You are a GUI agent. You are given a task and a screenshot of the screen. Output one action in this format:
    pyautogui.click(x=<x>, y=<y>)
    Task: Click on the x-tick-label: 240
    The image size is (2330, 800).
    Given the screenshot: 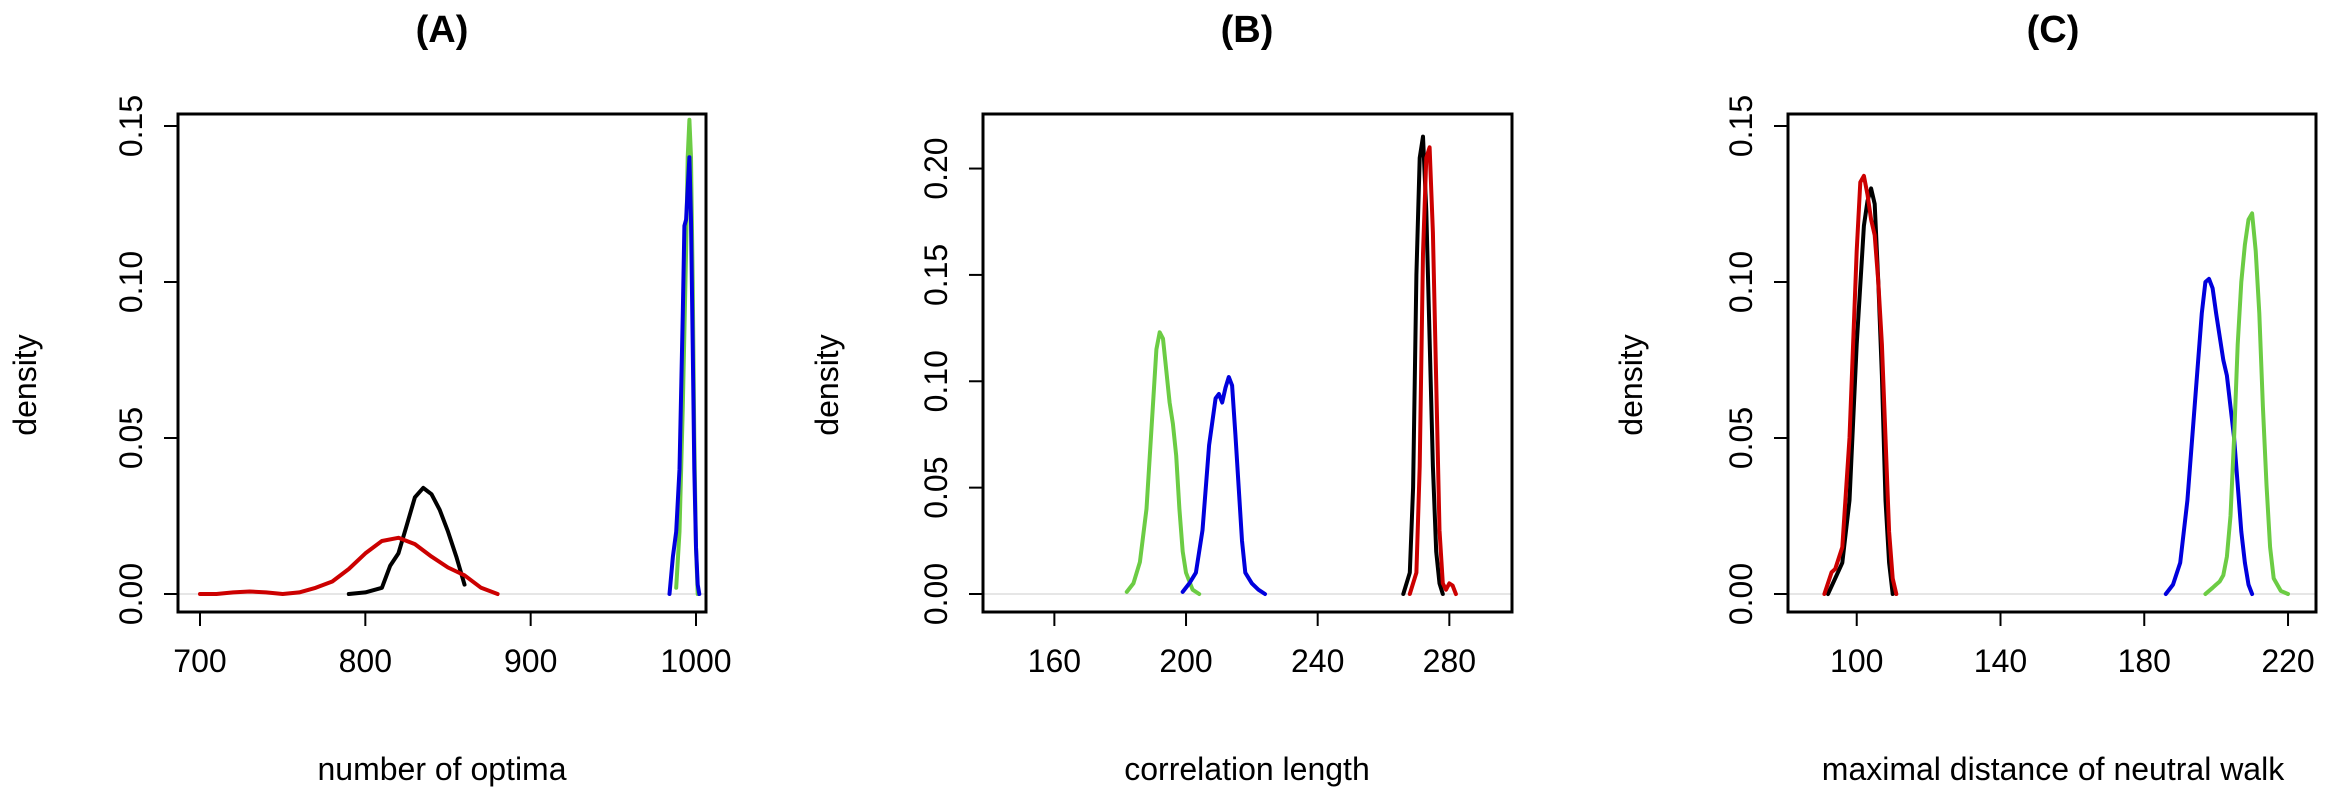 What is the action you would take?
    pyautogui.click(x=1317, y=661)
    